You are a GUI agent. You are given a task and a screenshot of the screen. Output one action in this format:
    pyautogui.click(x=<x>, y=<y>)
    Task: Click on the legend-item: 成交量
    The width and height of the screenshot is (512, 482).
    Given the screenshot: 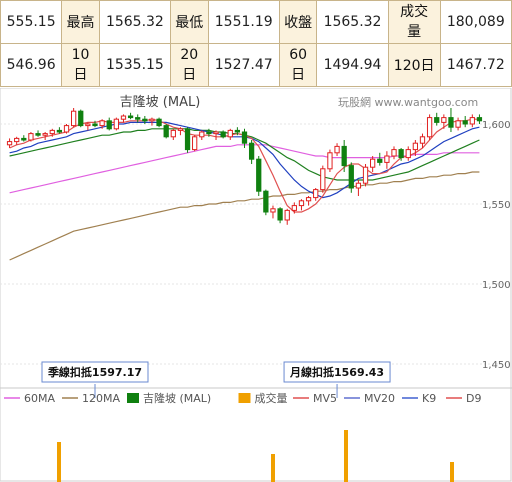 What is the action you would take?
    pyautogui.click(x=263, y=398)
    